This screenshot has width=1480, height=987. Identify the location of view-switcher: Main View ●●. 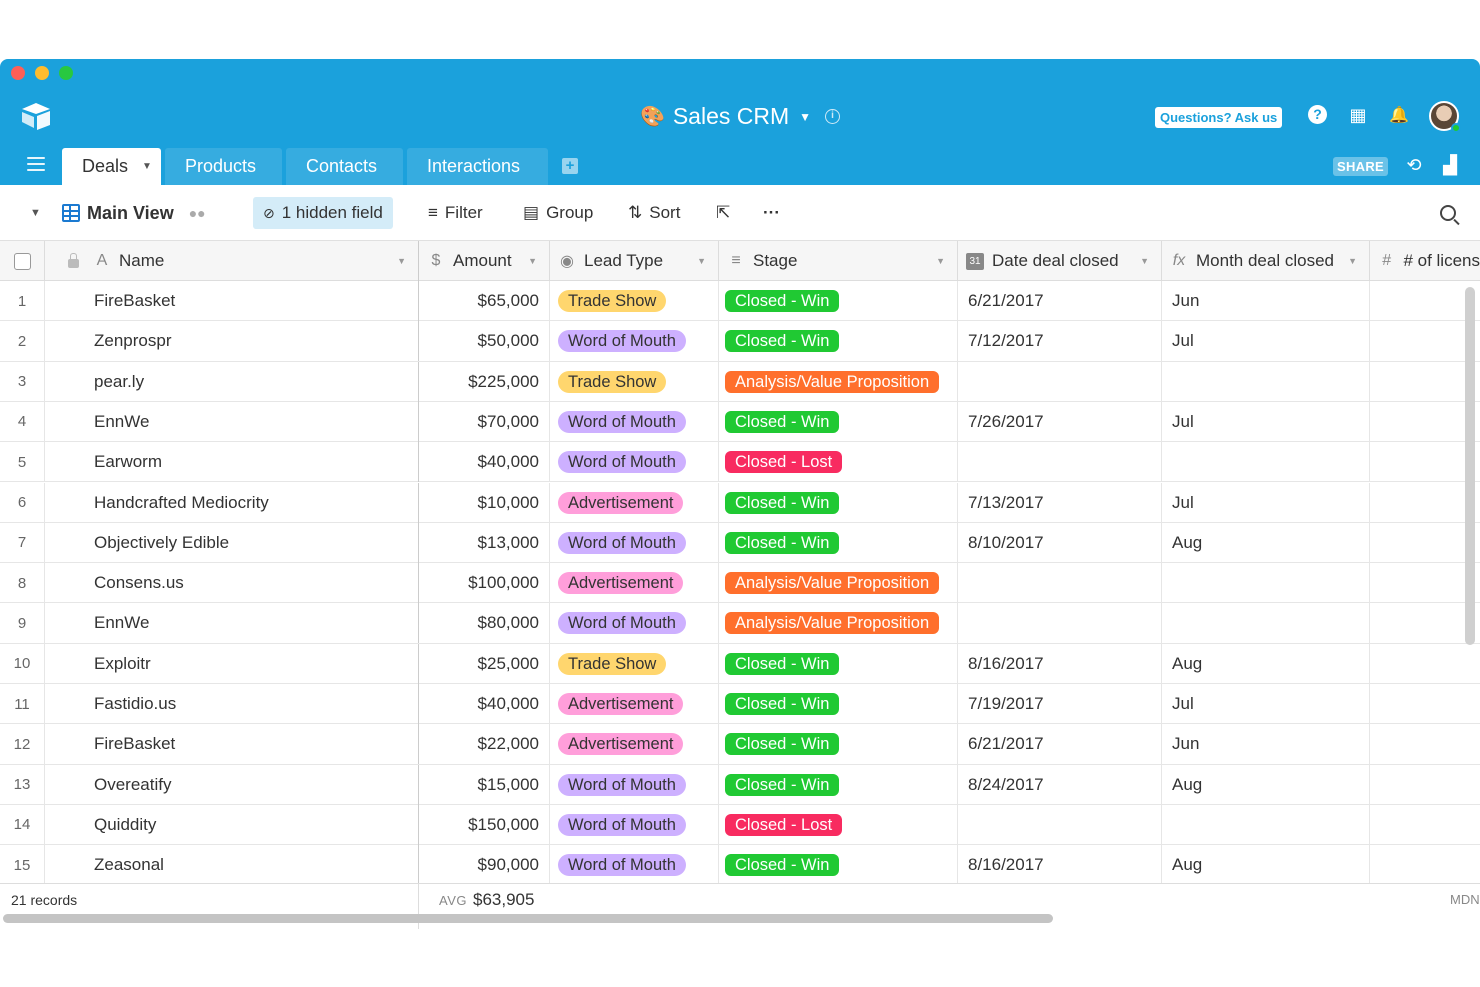
(134, 213).